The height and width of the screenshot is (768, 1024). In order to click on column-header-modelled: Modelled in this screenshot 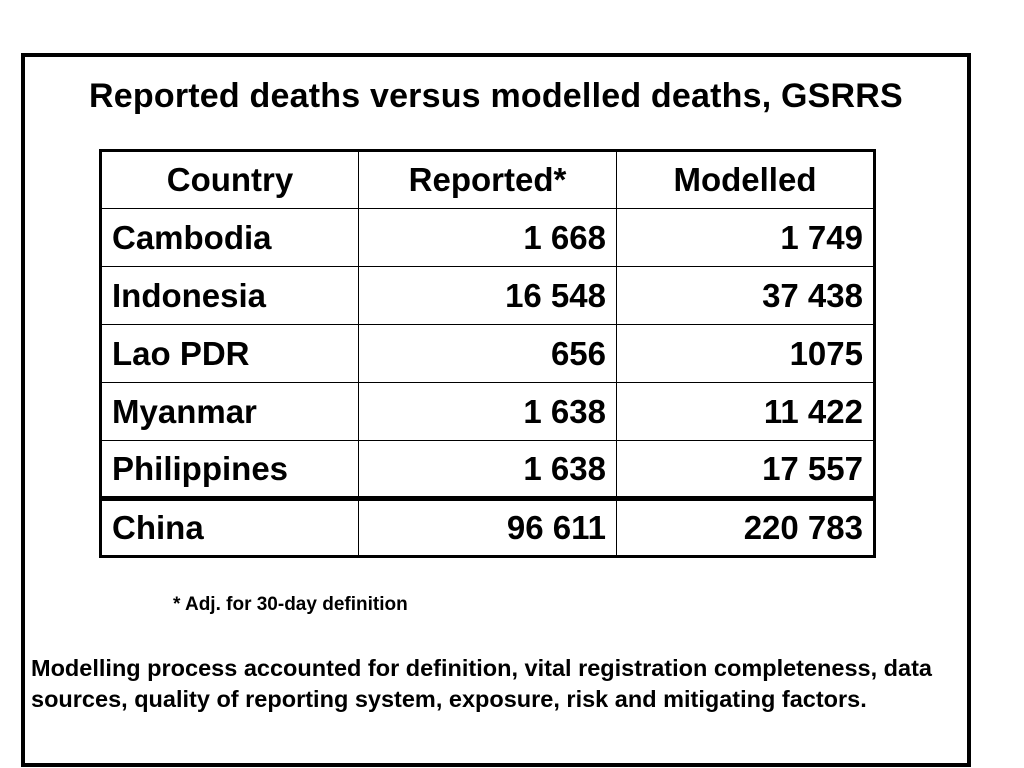, I will do `click(745, 179)`.